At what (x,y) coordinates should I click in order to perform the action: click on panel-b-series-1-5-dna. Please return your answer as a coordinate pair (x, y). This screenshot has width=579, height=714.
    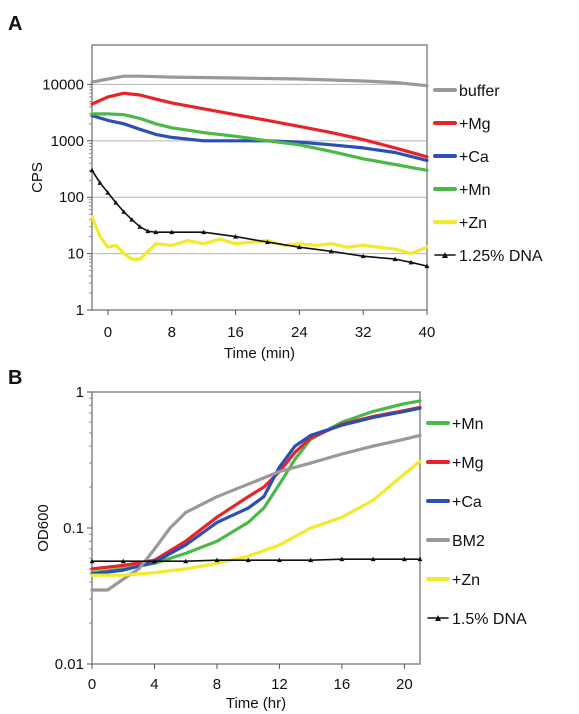
    Looking at the image, I should click on (256, 560).